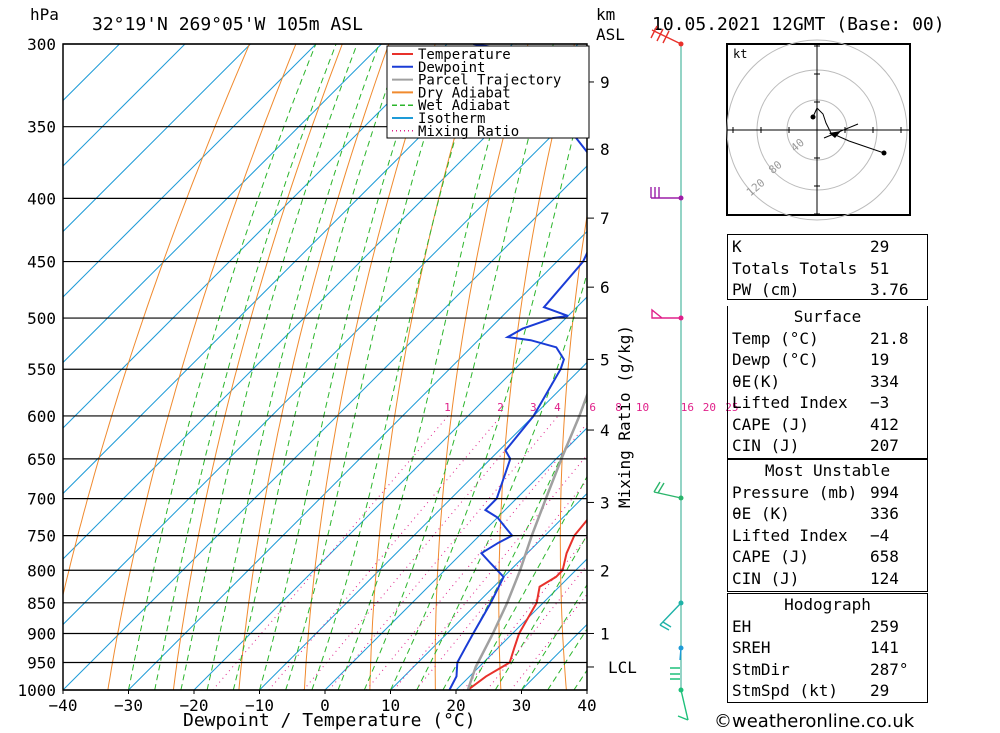 This screenshot has width=1000, height=733. What do you see at coordinates (827, 316) in the screenshot?
I see `surface-header: Surface` at bounding box center [827, 316].